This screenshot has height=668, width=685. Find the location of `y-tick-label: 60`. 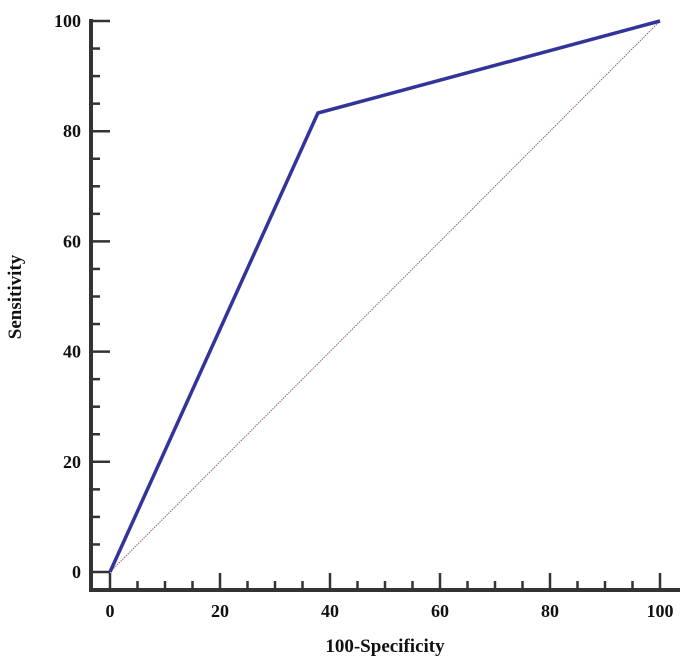

y-tick-label: 60 is located at coordinates (72, 241).